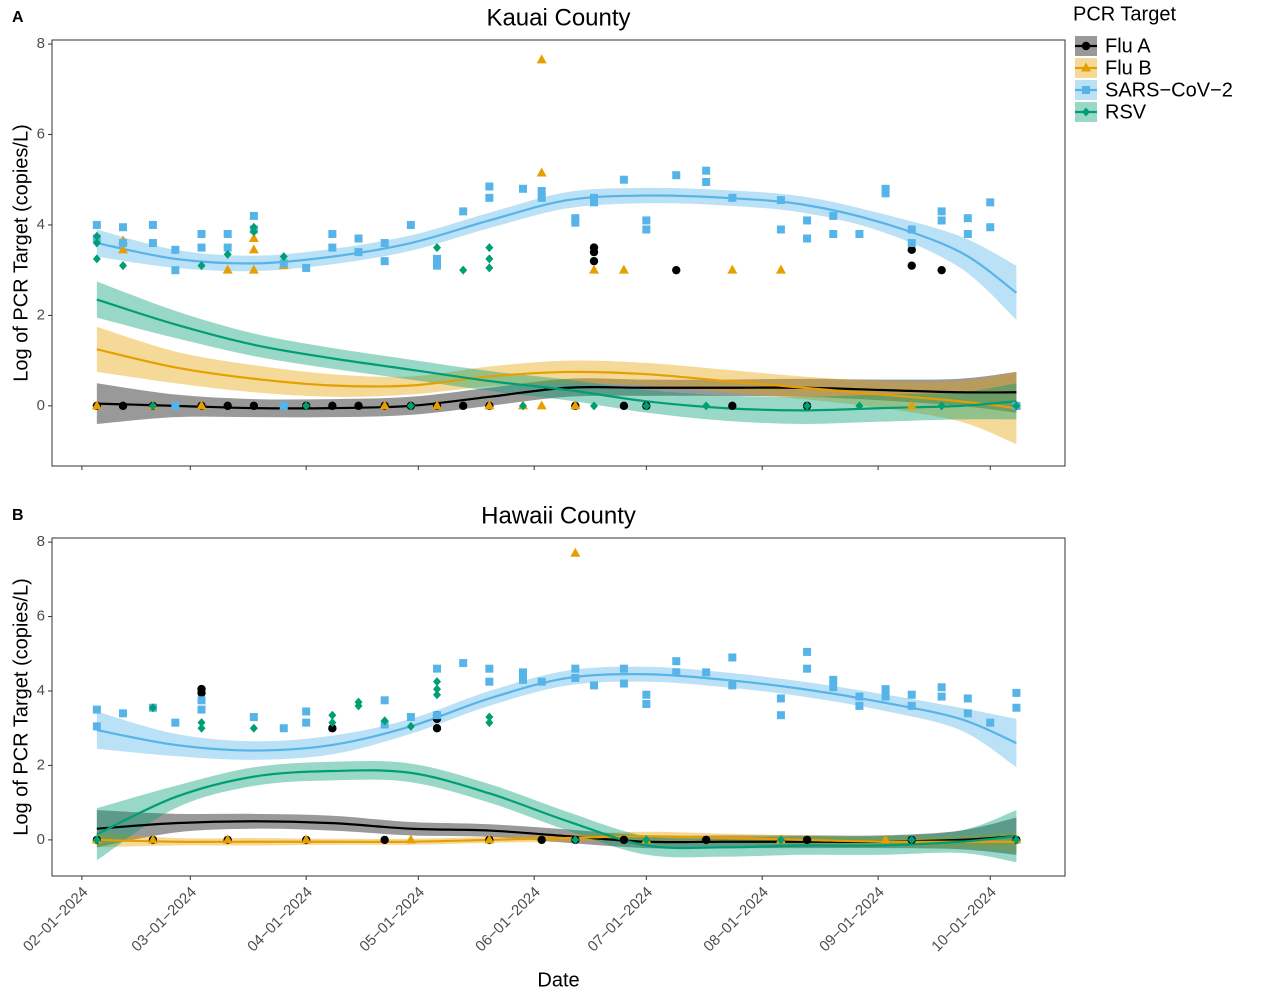  What do you see at coordinates (41, 839) in the screenshot?
I see `y-tick-label: 0` at bounding box center [41, 839].